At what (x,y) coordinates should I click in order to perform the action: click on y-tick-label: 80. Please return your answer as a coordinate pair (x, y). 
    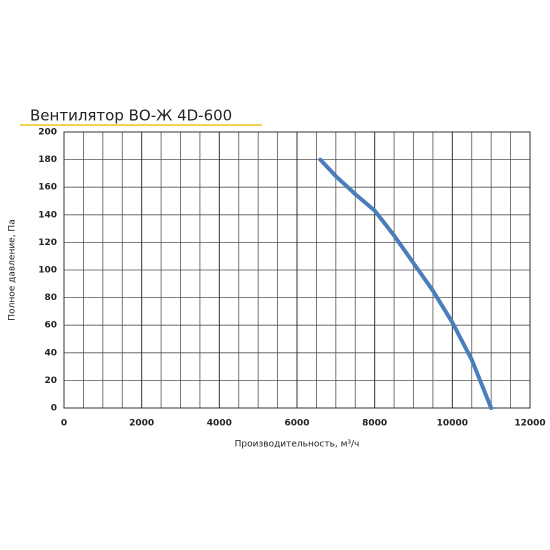
    Looking at the image, I should click on (50, 298).